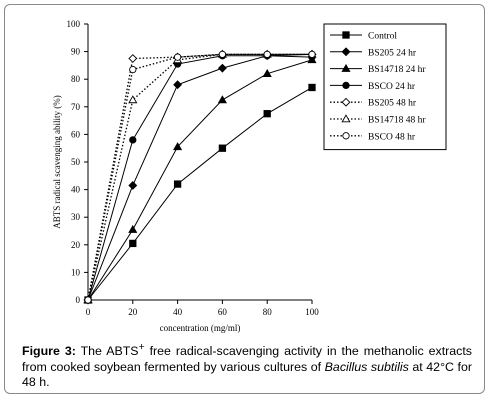  Describe the element at coordinates (392, 53) in the screenshot. I see `legend-label: BS205 24 hr` at that location.